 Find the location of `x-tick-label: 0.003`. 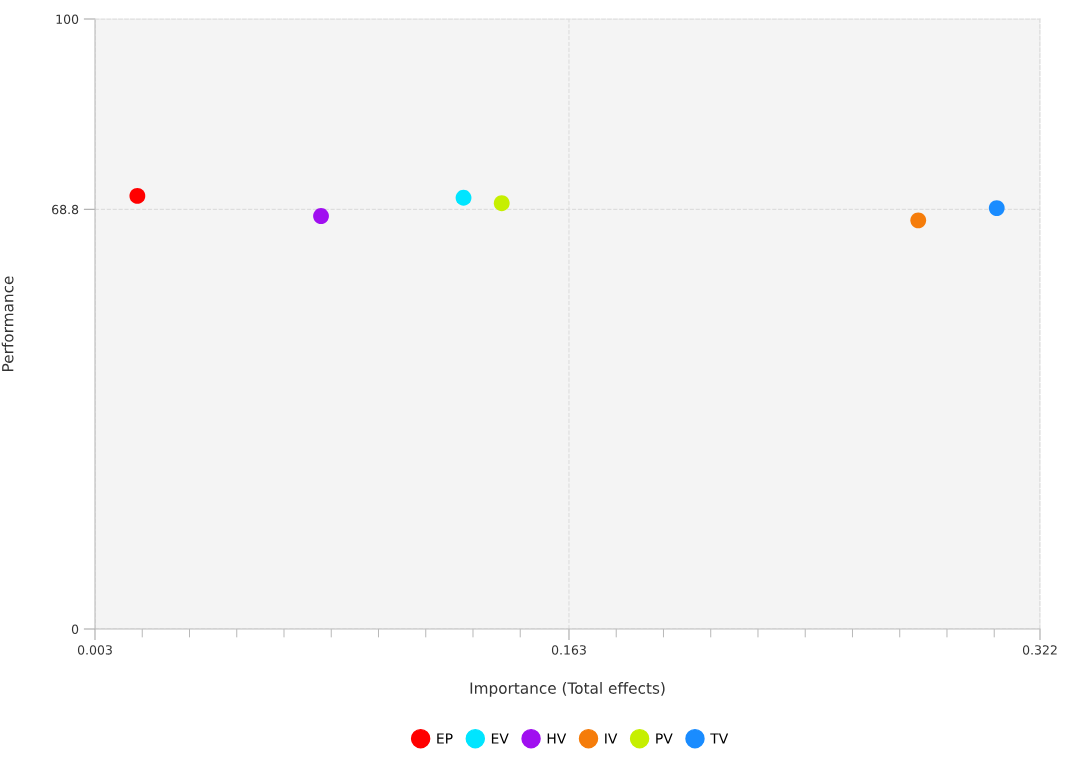

x-tick-label: 0.003 is located at coordinates (94, 650).